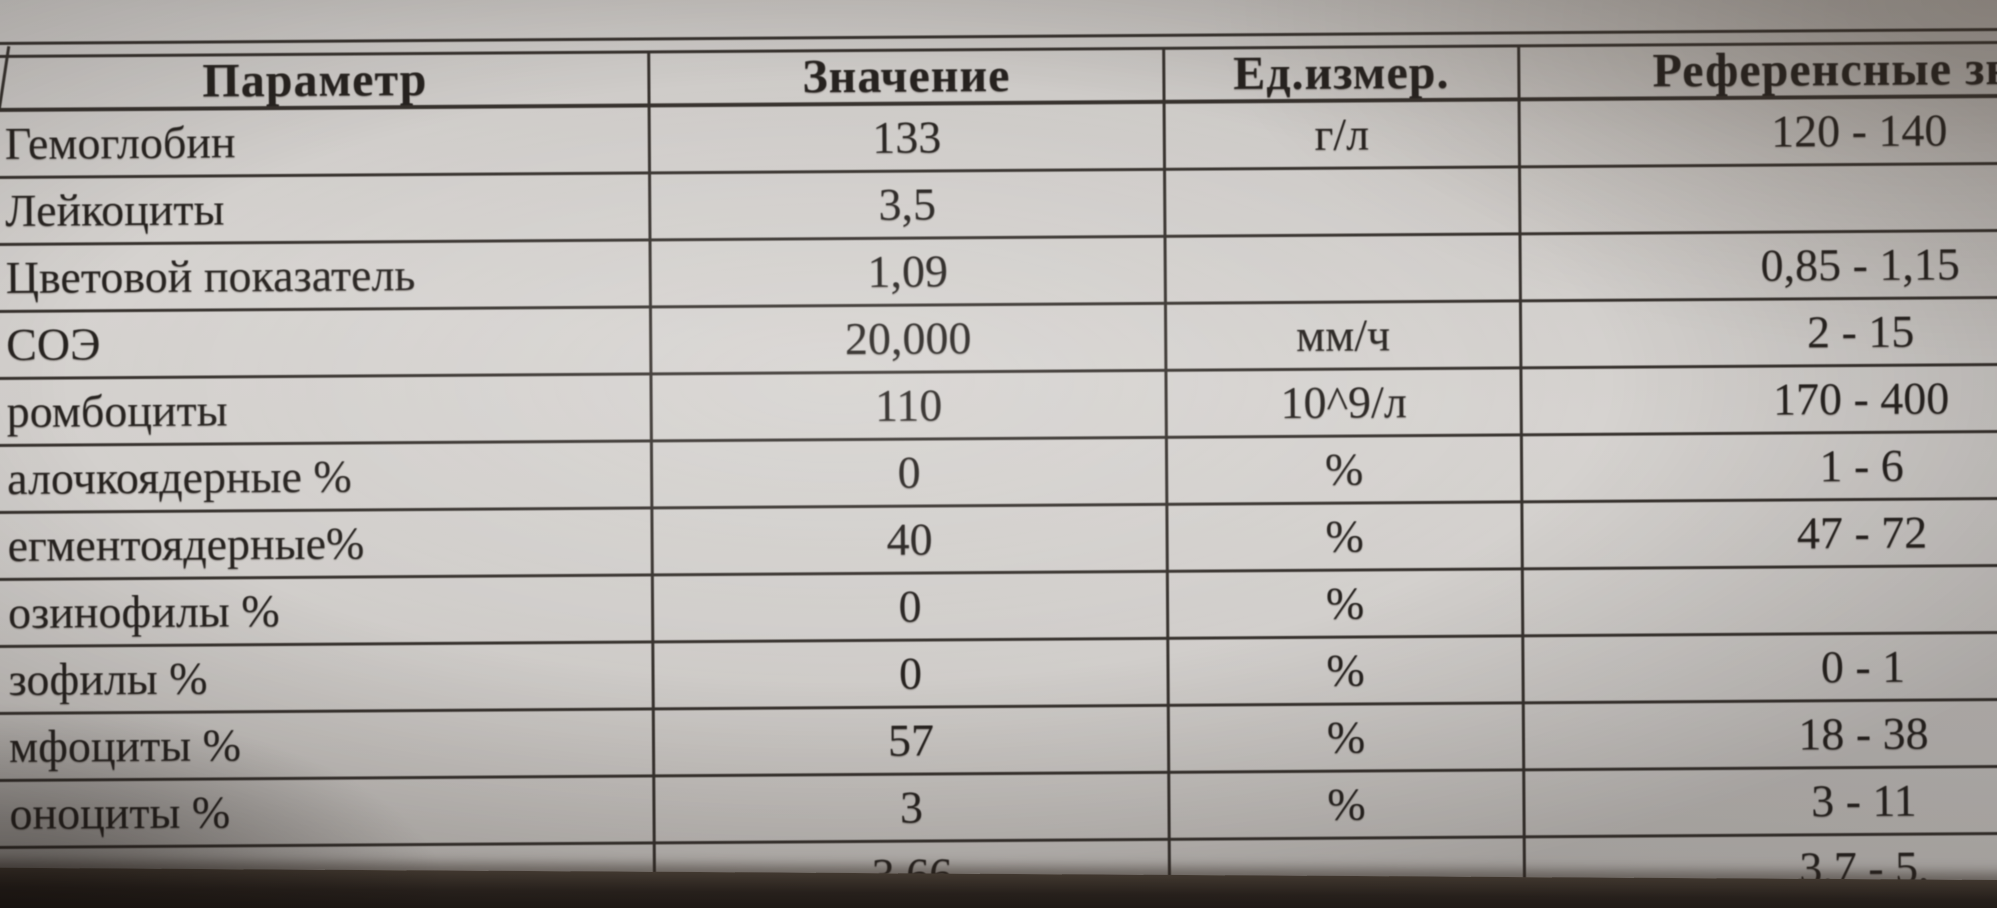 The height and width of the screenshot is (908, 1997). I want to click on value-cell: 133, so click(907, 137).